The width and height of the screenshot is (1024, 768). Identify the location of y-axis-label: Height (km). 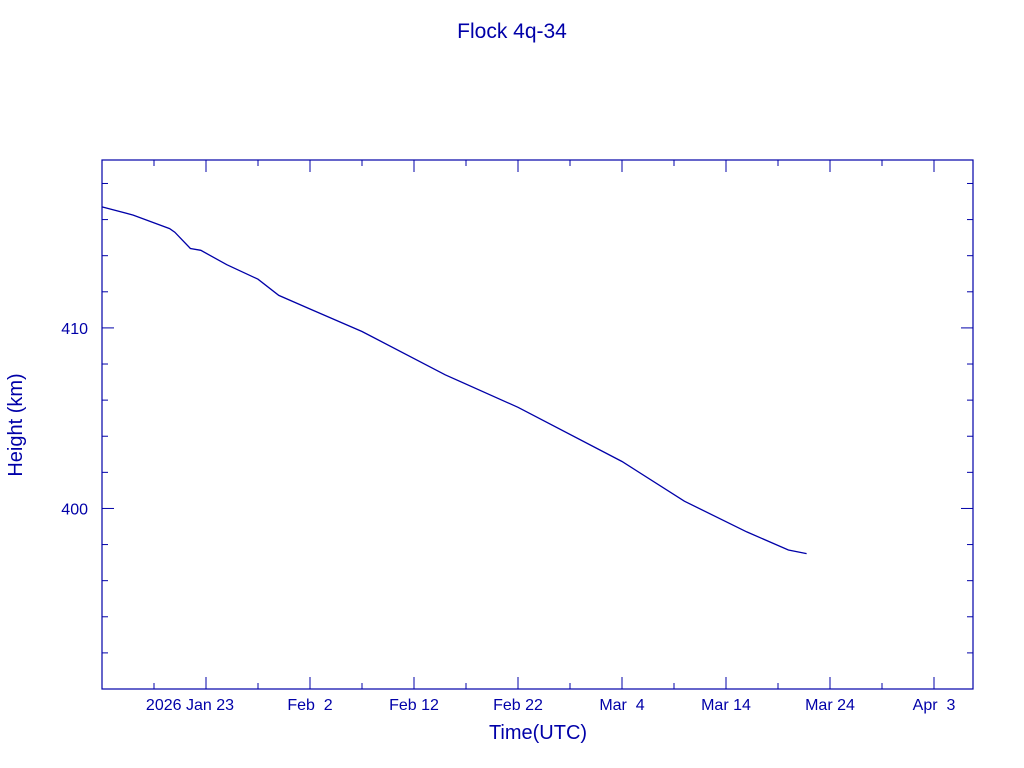
(16, 424).